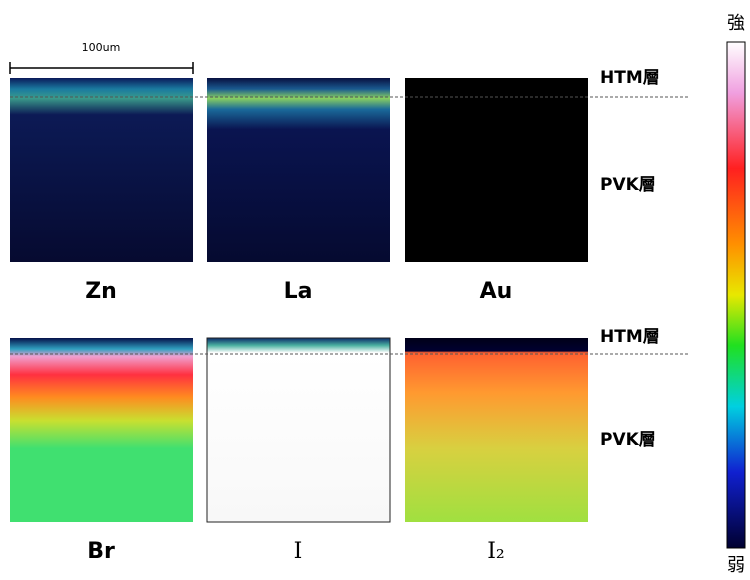 This screenshot has height=580, width=750. Describe the element at coordinates (736, 565) in the screenshot. I see `colorbar-low: 弱` at that location.